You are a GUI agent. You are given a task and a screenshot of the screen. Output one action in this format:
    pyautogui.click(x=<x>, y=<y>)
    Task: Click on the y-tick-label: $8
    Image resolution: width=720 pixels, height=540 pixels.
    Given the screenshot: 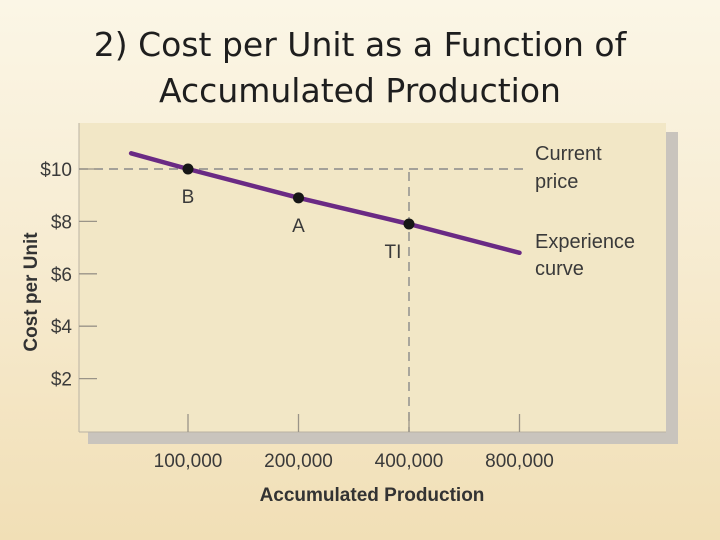 What is the action you would take?
    pyautogui.click(x=61, y=222)
    